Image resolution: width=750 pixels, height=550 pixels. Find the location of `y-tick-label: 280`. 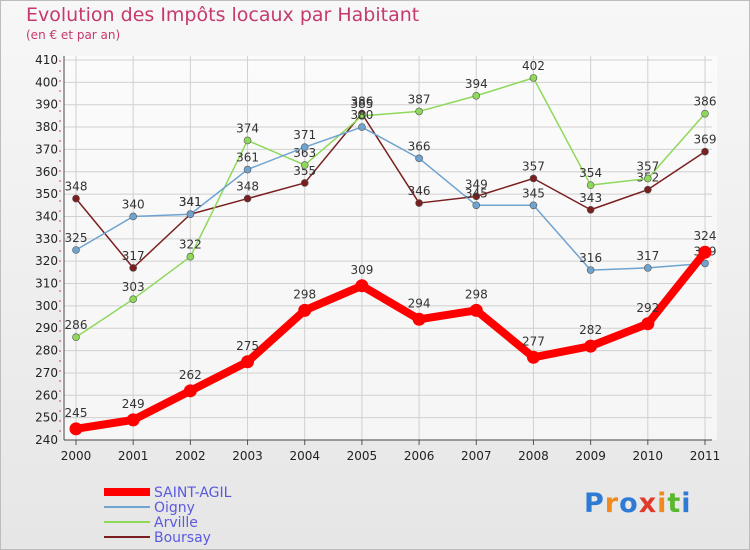

y-tick-label: 280 is located at coordinates (46, 351).